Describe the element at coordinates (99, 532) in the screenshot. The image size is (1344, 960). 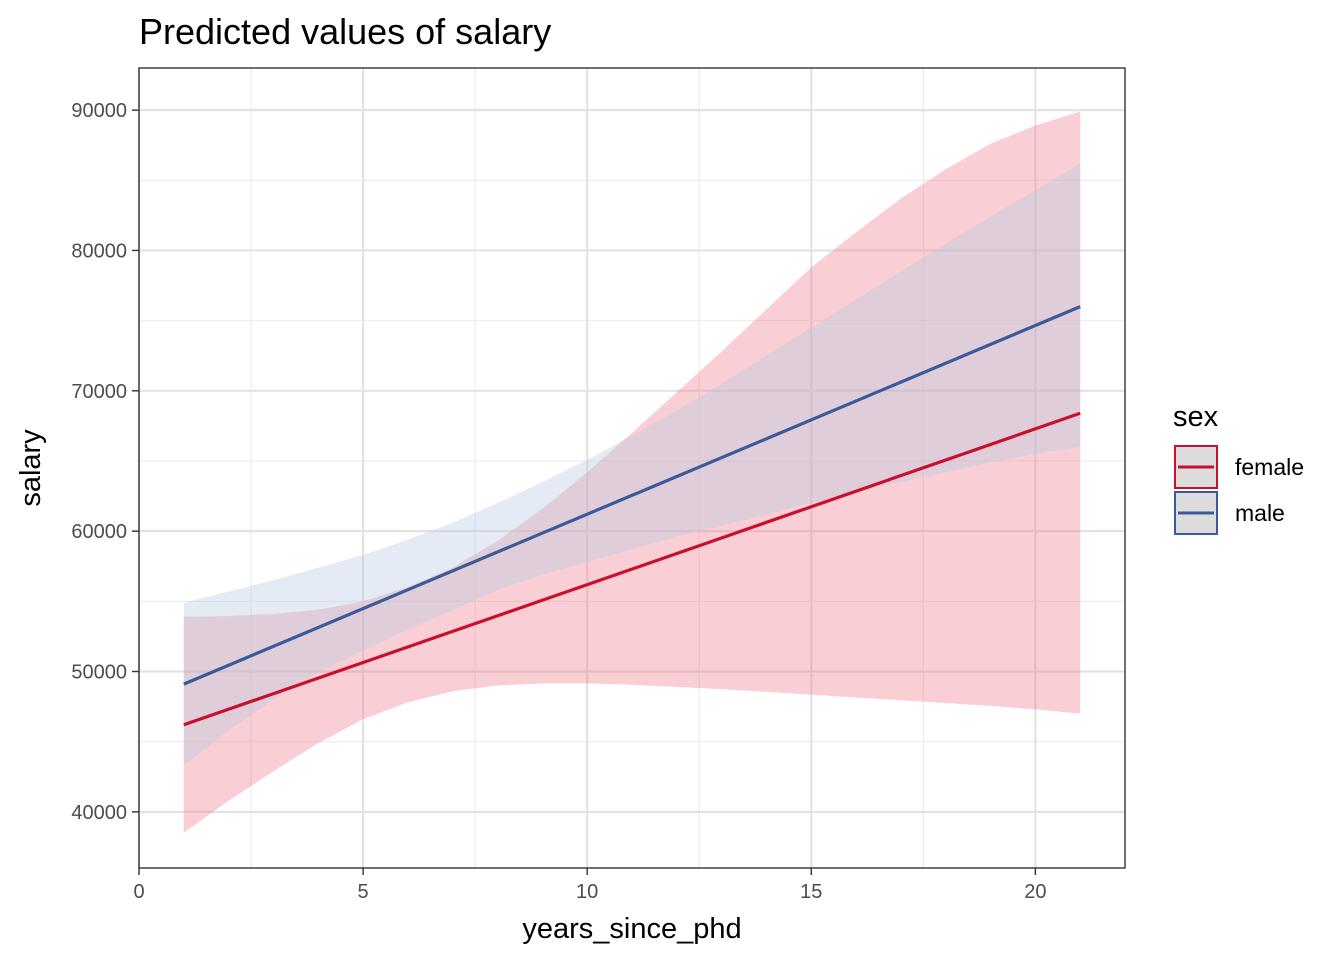
I see `y-tick-label: 60000` at that location.